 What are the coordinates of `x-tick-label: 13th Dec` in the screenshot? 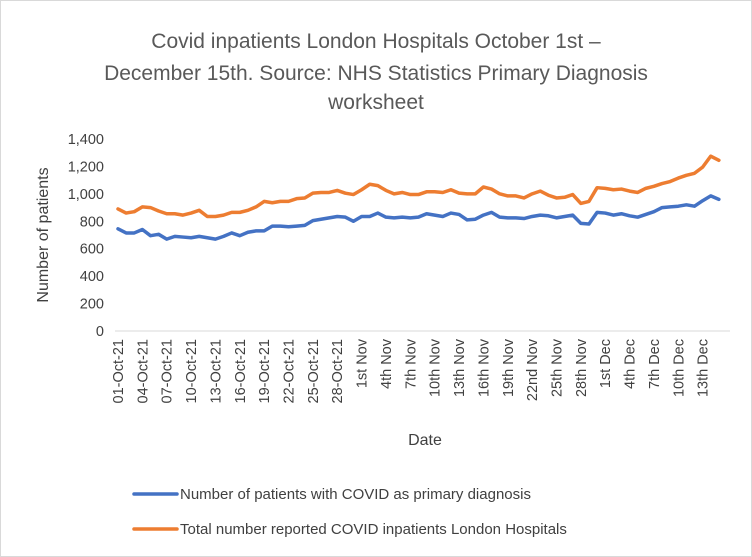 It's located at (704, 368).